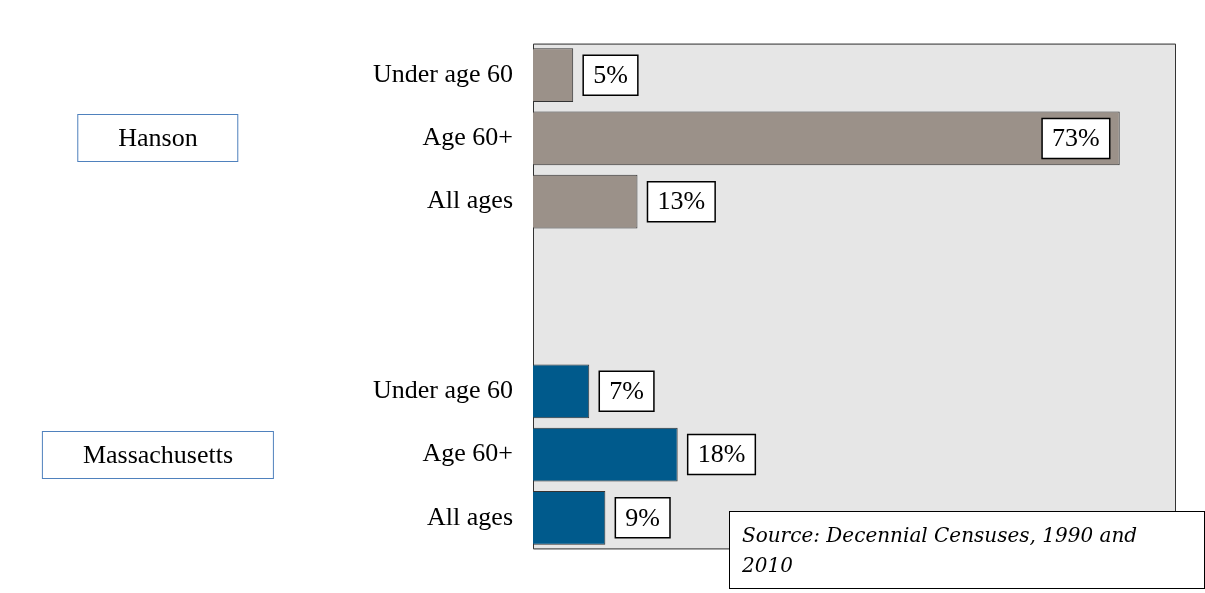  I want to click on text: Massachusetts, so click(158, 454).